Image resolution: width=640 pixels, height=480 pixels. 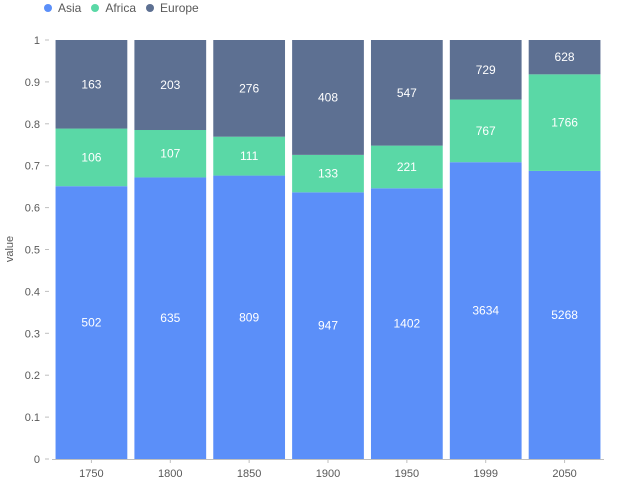 What do you see at coordinates (564, 474) in the screenshot?
I see `x-tick-label: 2050` at bounding box center [564, 474].